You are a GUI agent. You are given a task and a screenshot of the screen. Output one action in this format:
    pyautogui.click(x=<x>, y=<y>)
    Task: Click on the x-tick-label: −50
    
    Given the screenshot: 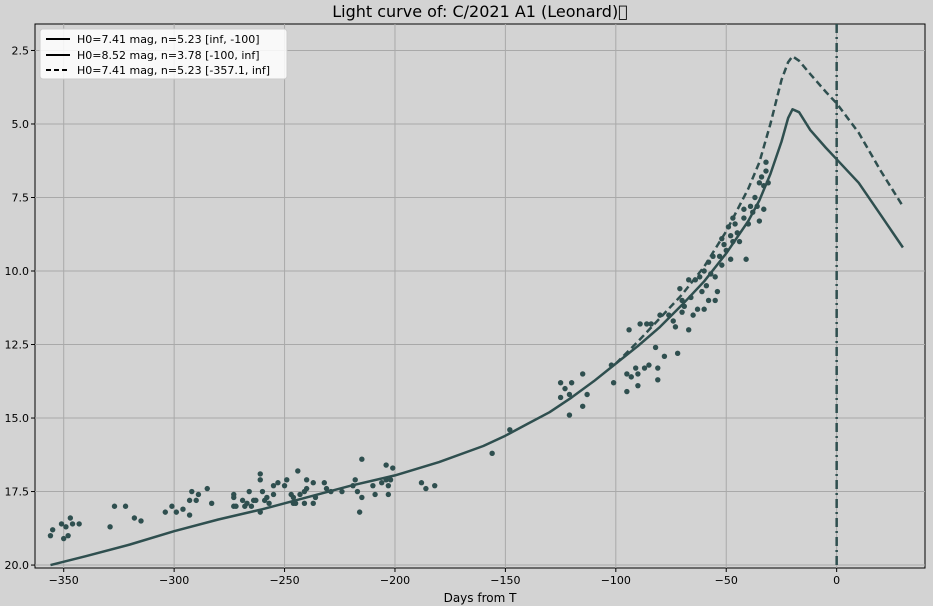 What is the action you would take?
    pyautogui.click(x=726, y=580)
    